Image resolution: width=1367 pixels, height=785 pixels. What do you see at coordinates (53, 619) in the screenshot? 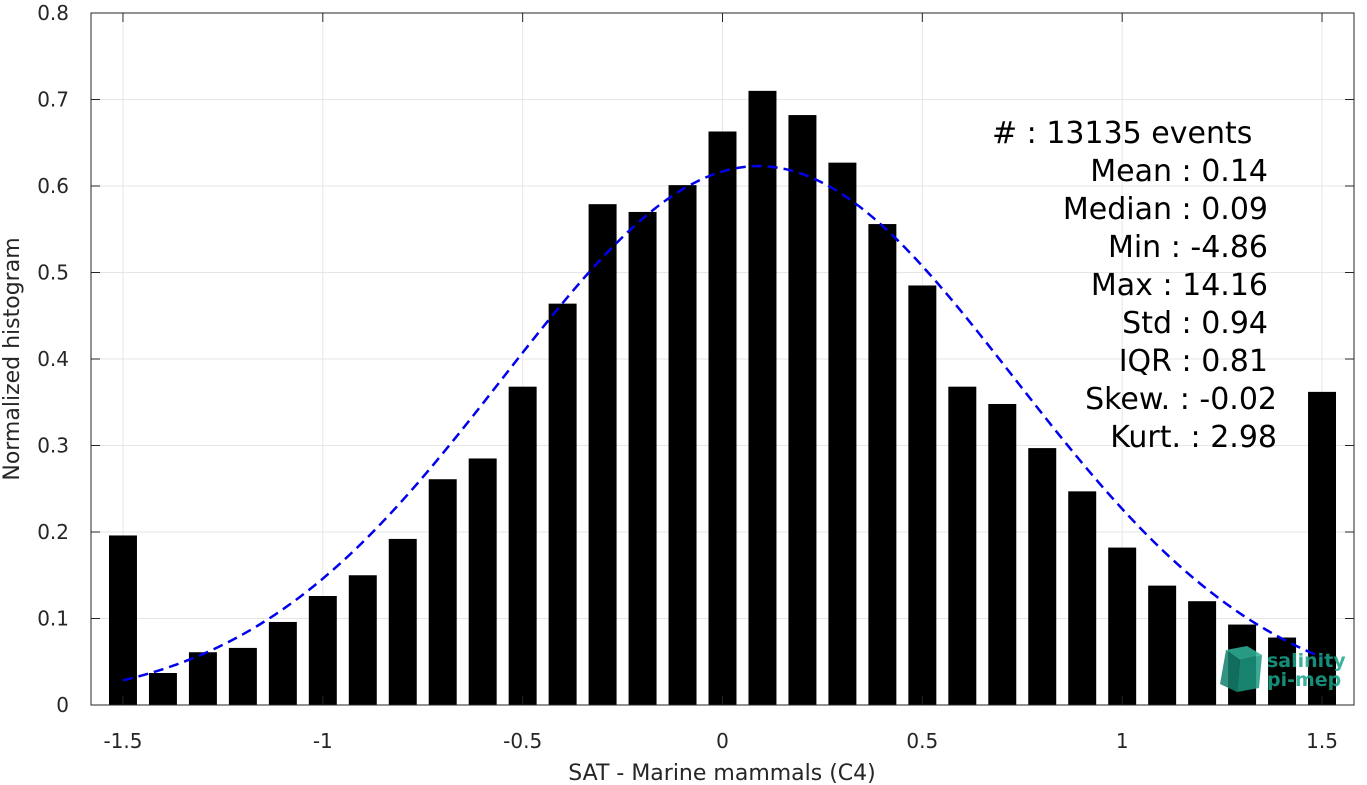
I see `y-tick-label: 0.1` at bounding box center [53, 619].